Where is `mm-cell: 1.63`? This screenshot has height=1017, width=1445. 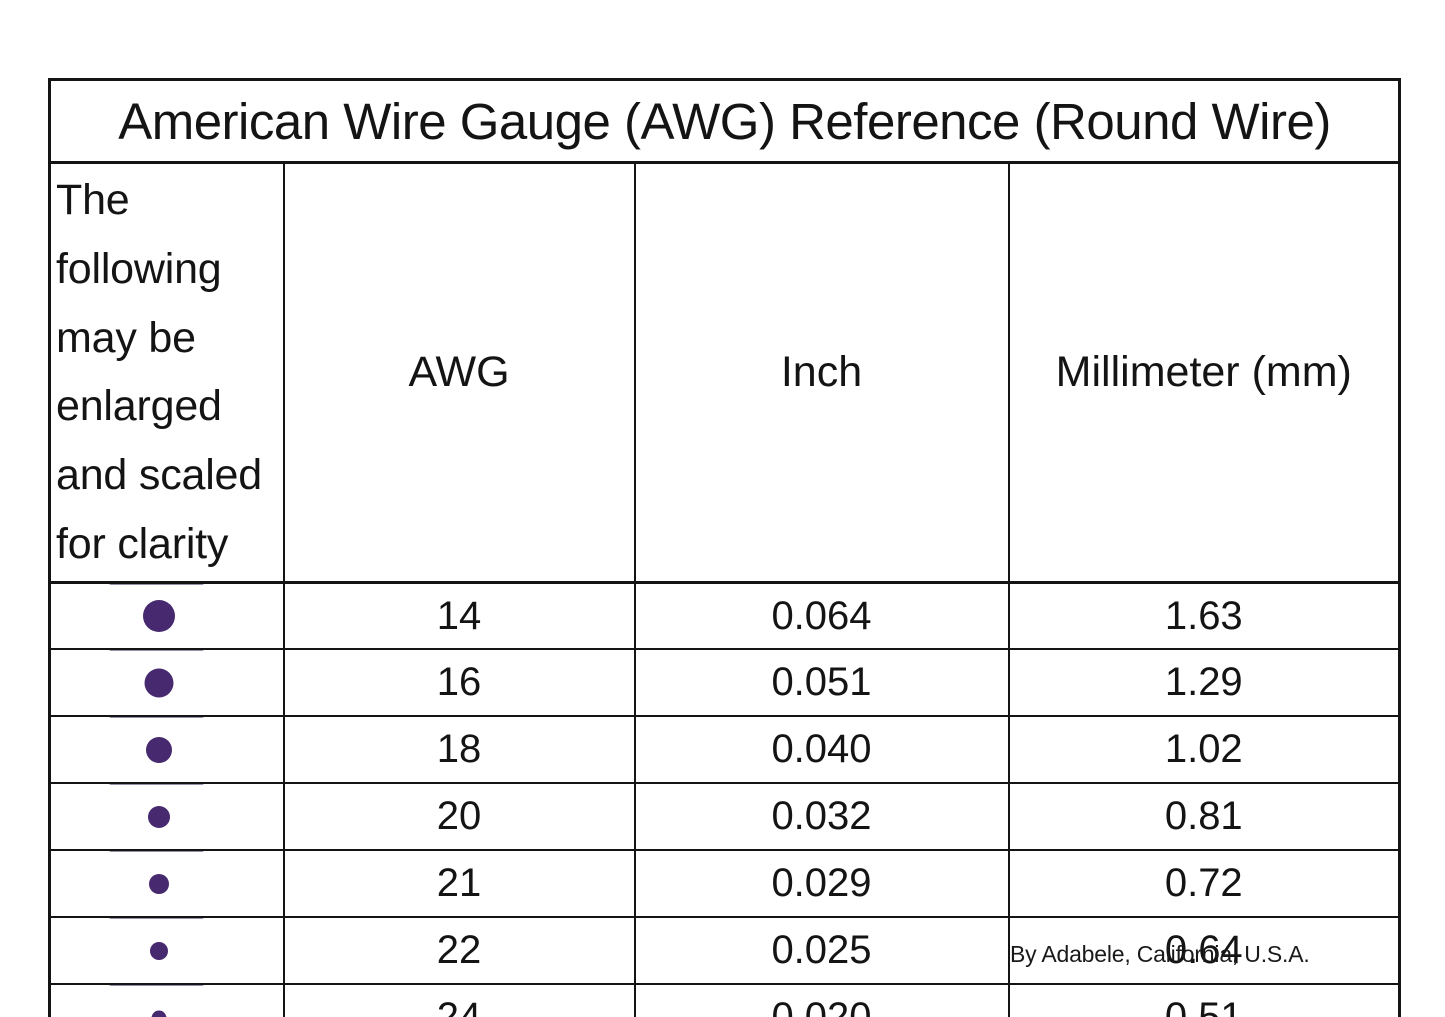
mm-cell: 1.63 is located at coordinates (1204, 616).